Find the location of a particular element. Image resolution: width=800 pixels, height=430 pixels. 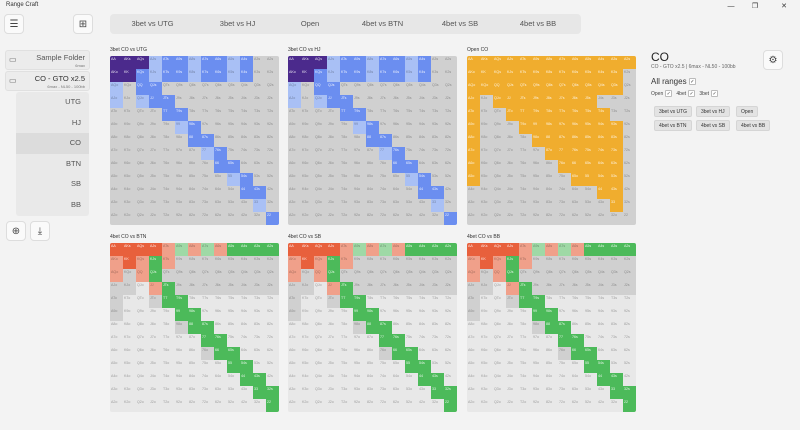

hand-cell: JJ is located at coordinates (333, 101).